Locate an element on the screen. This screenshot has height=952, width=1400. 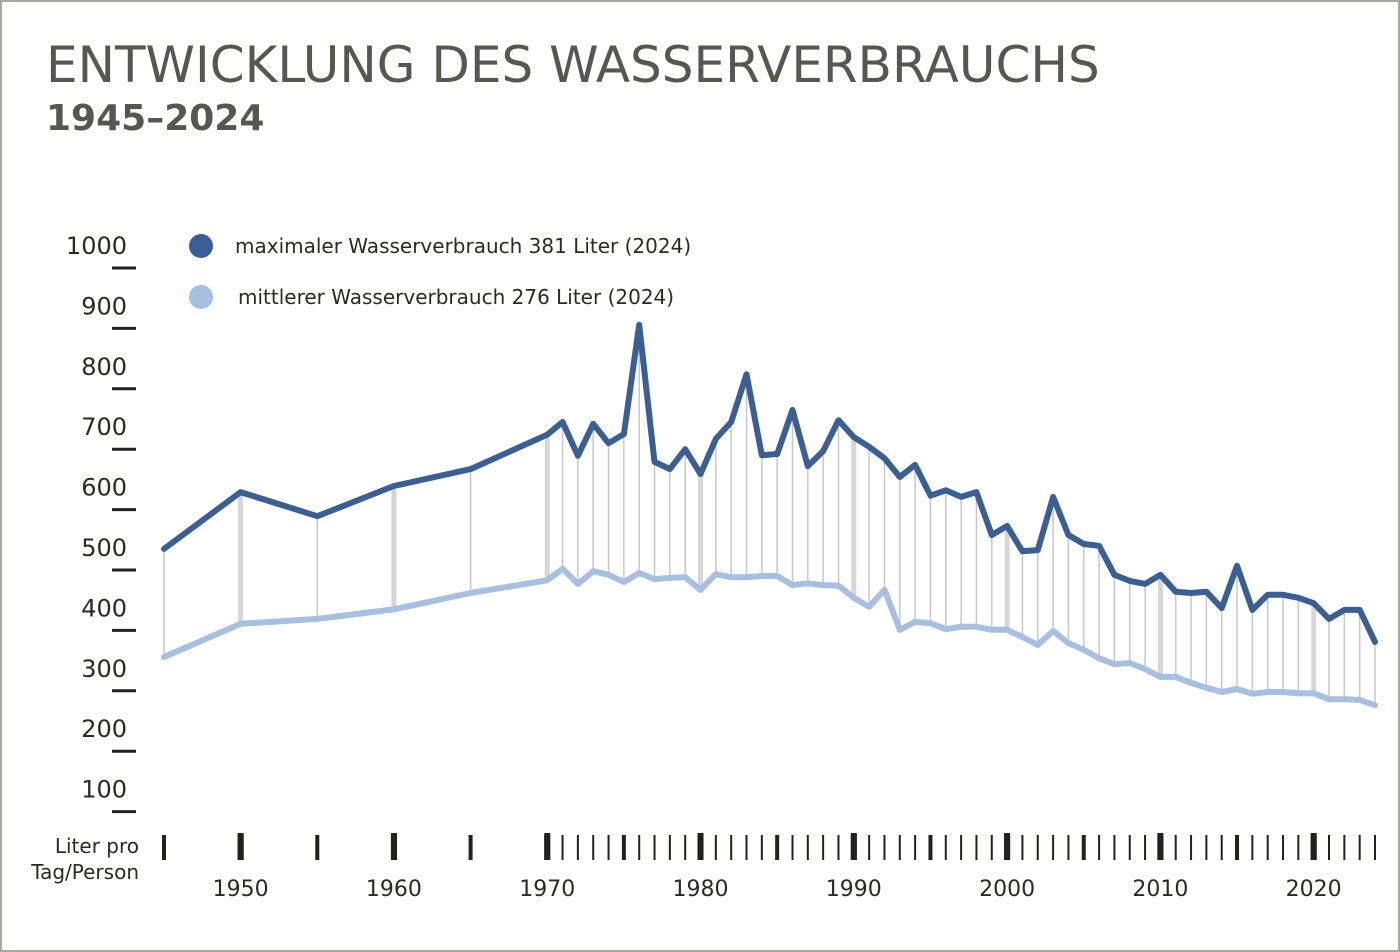
y-axis-label: Tag/Person is located at coordinates (84, 872).